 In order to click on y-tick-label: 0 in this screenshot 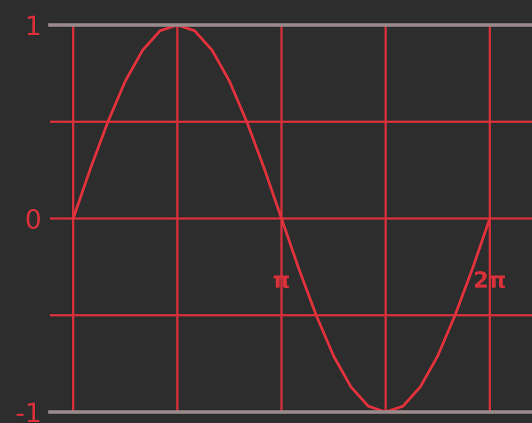, I will do `click(33, 218)`.